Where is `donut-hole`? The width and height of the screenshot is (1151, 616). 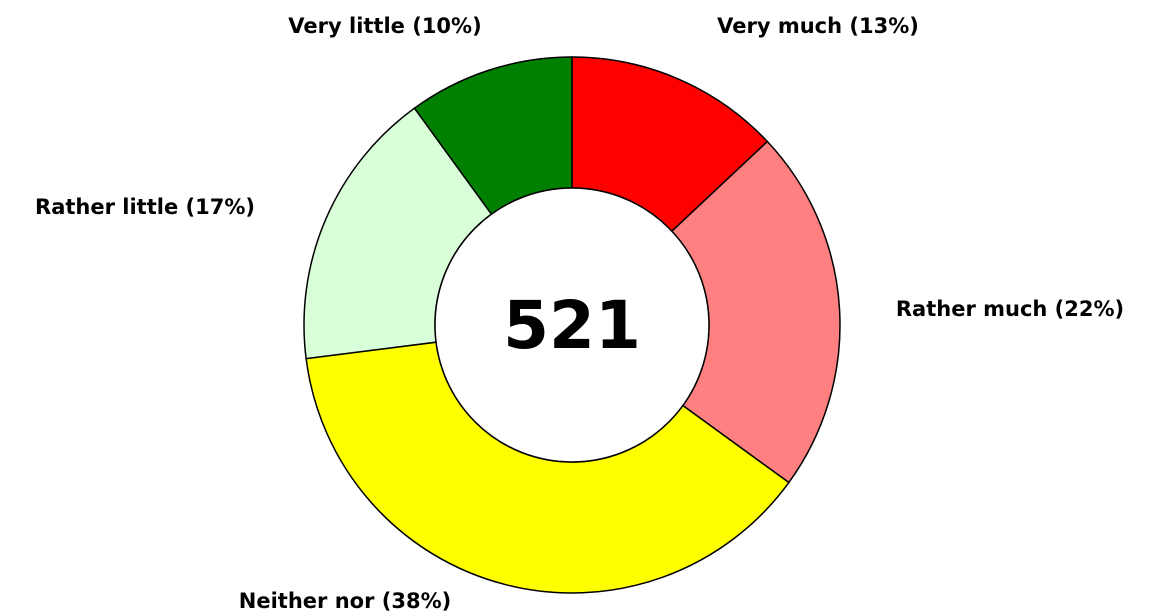
donut-hole is located at coordinates (572, 325).